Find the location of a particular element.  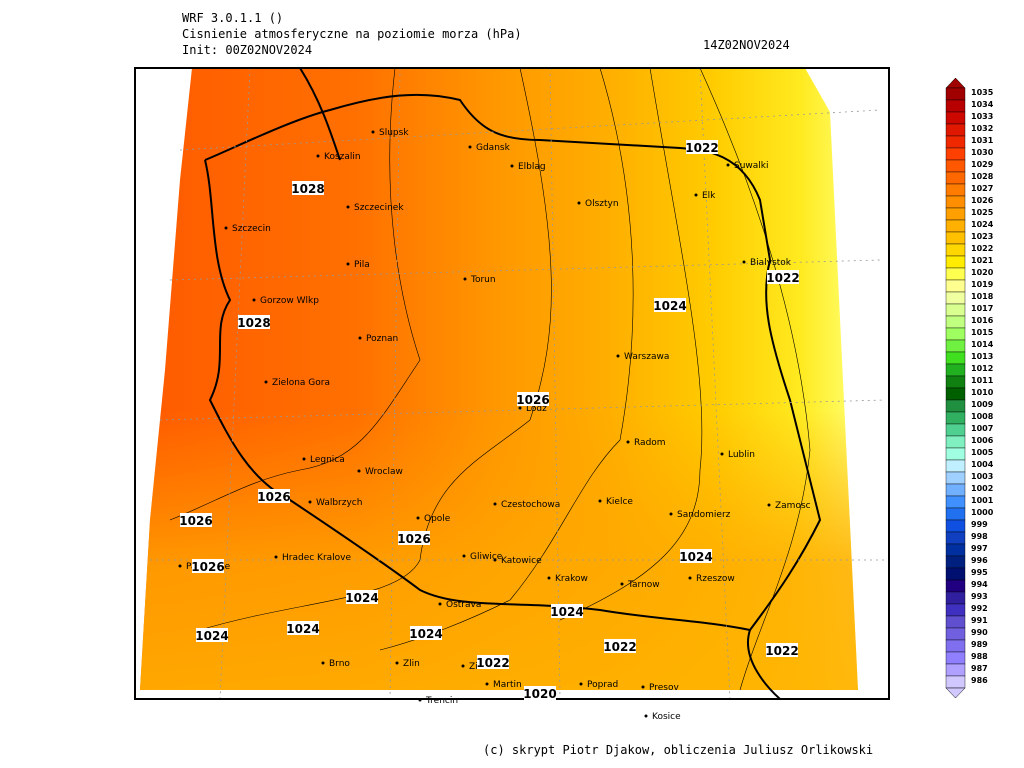

colorbar-label: 1015 is located at coordinates (982, 332).